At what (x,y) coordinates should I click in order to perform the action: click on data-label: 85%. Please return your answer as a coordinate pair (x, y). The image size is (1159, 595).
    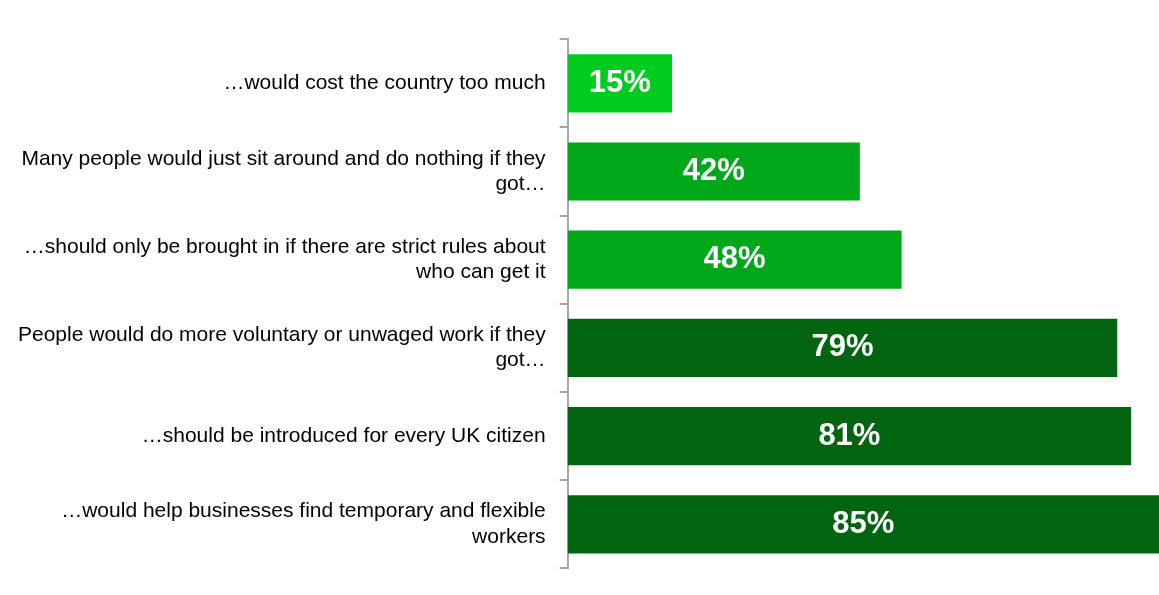
    Looking at the image, I should click on (863, 522).